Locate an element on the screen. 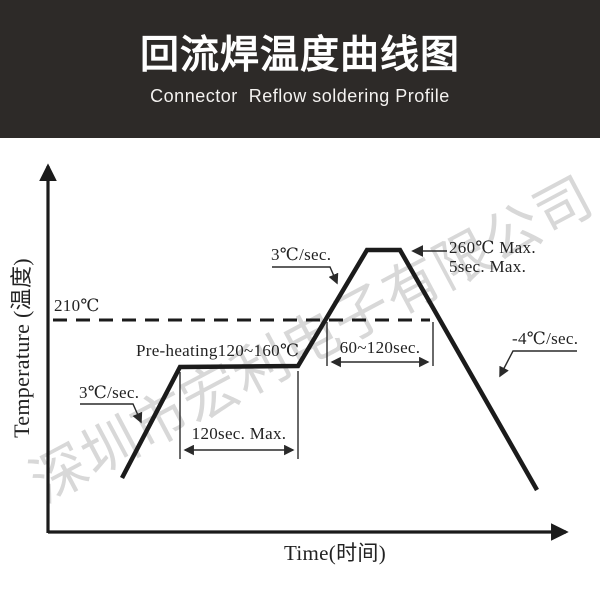  leader-cooling is located at coordinates (538, 364).